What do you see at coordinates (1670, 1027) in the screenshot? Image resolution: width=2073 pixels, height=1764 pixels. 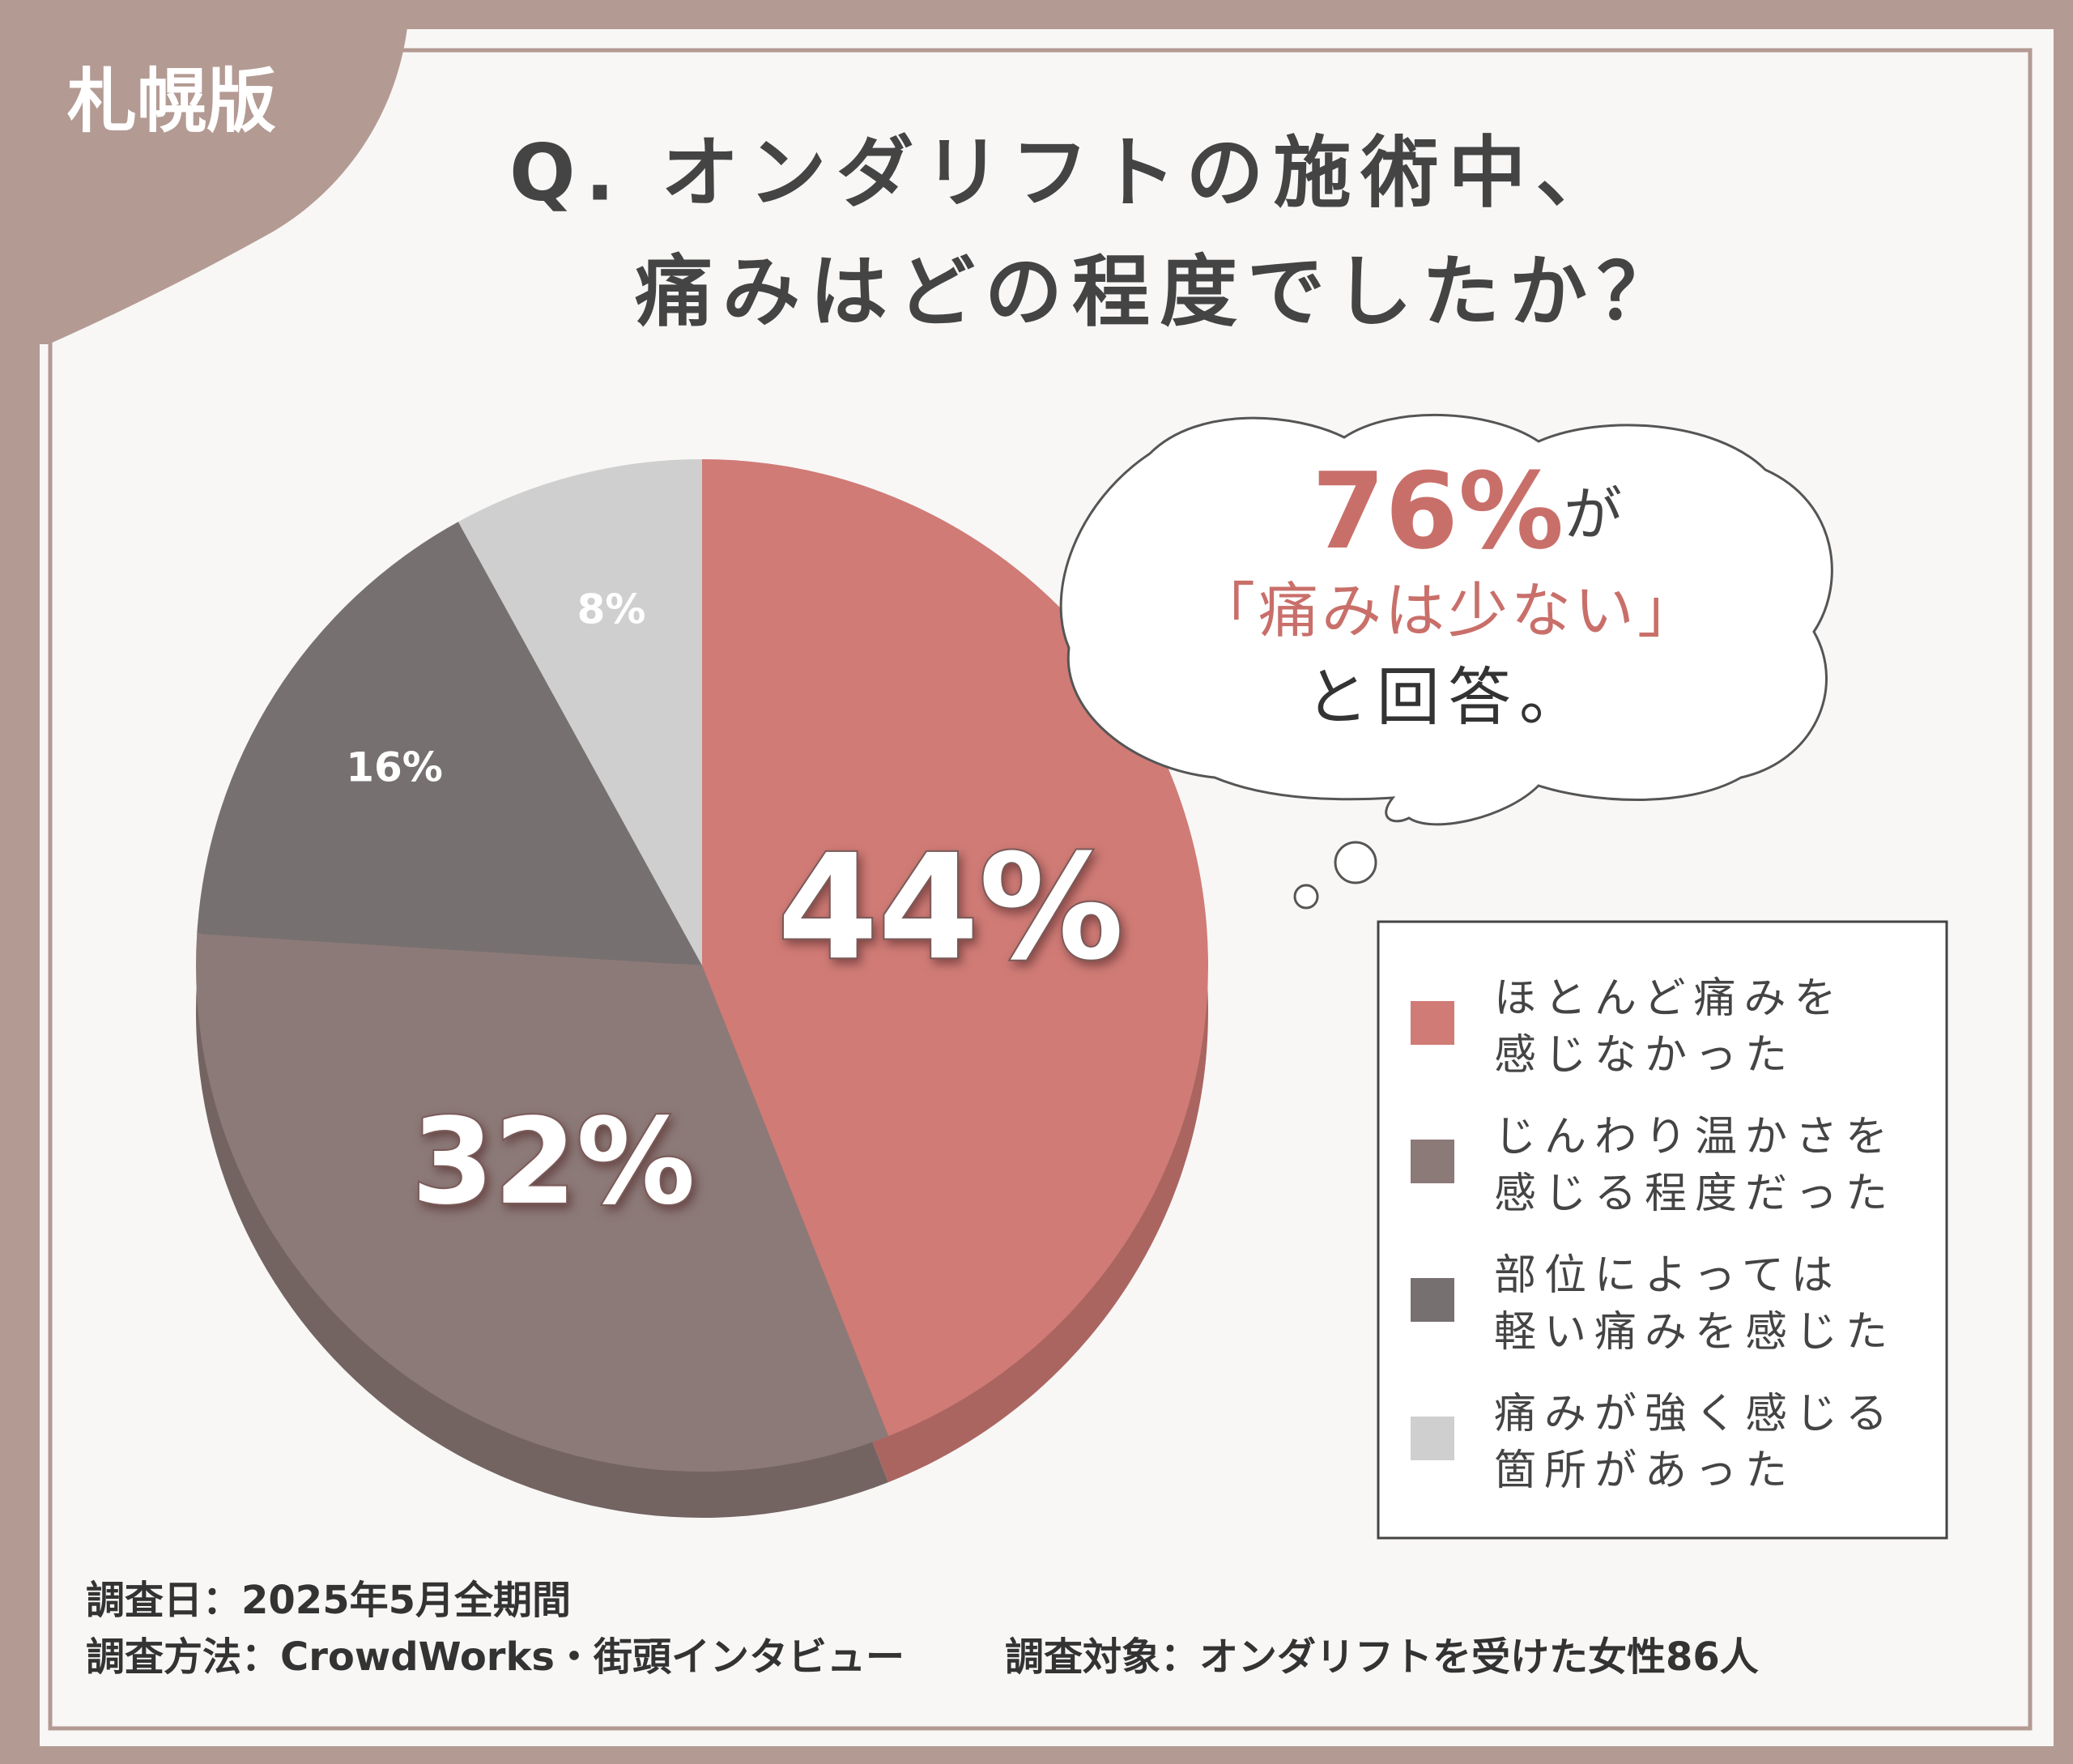 I see `legend-label: ほとんど痛みを 感じなかった` at bounding box center [1670, 1027].